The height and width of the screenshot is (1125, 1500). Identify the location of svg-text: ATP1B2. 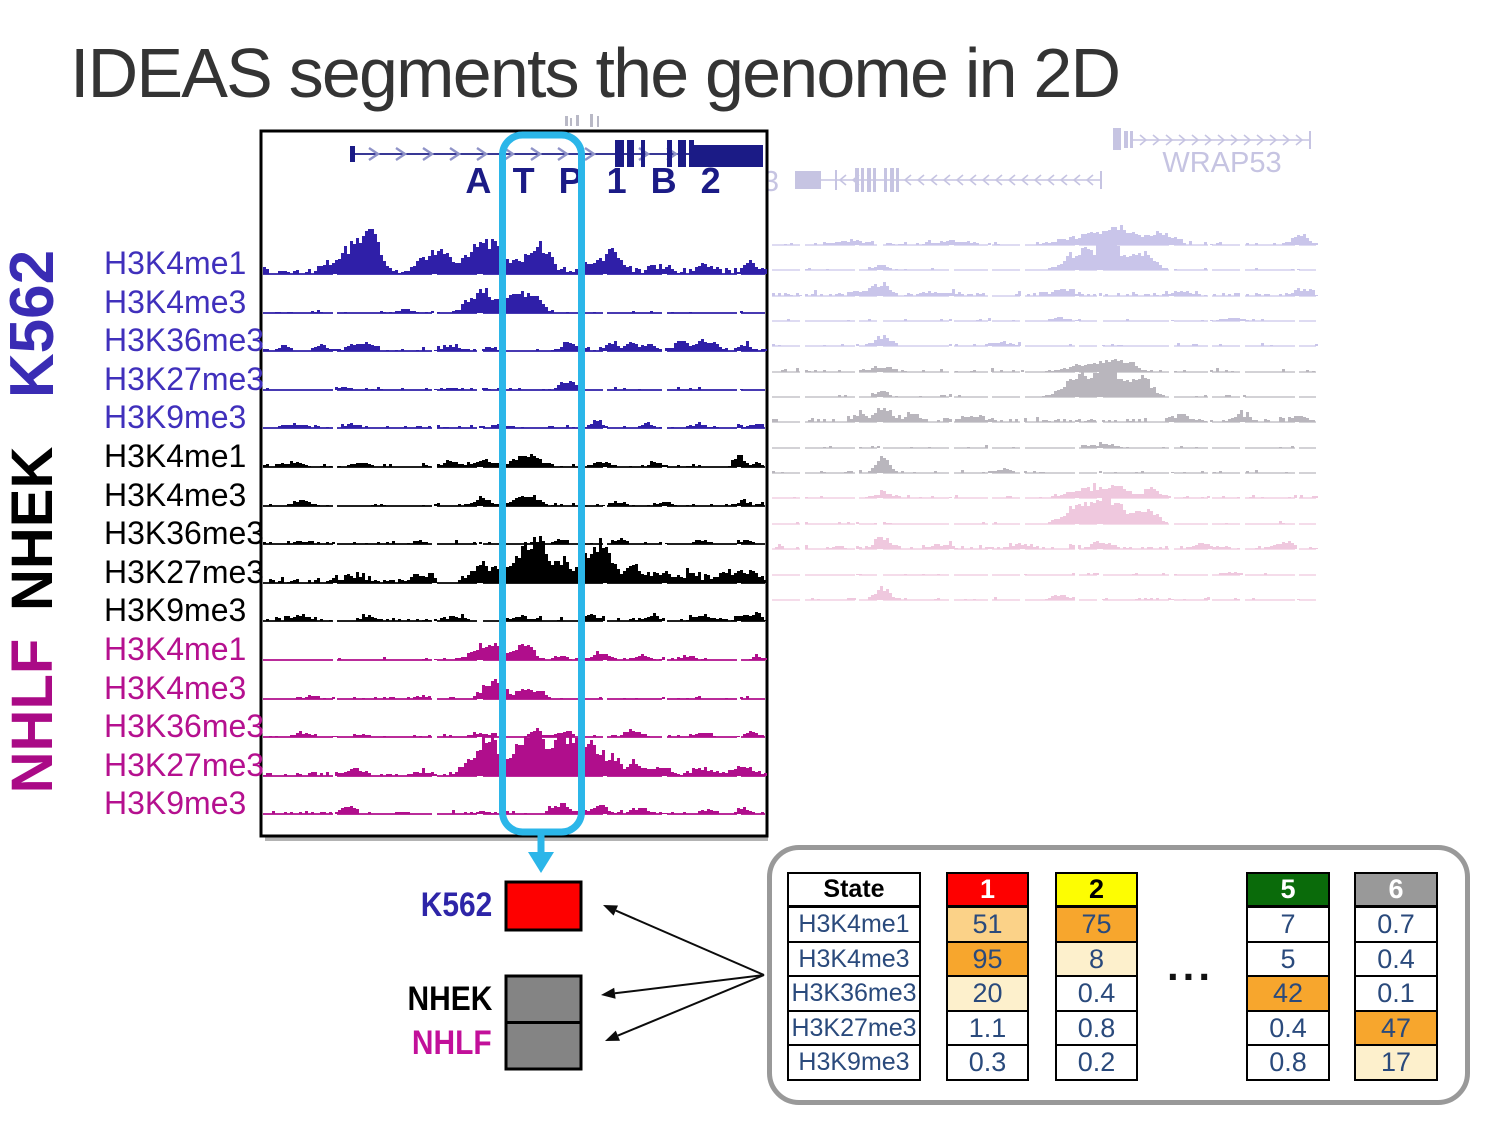
(604, 180).